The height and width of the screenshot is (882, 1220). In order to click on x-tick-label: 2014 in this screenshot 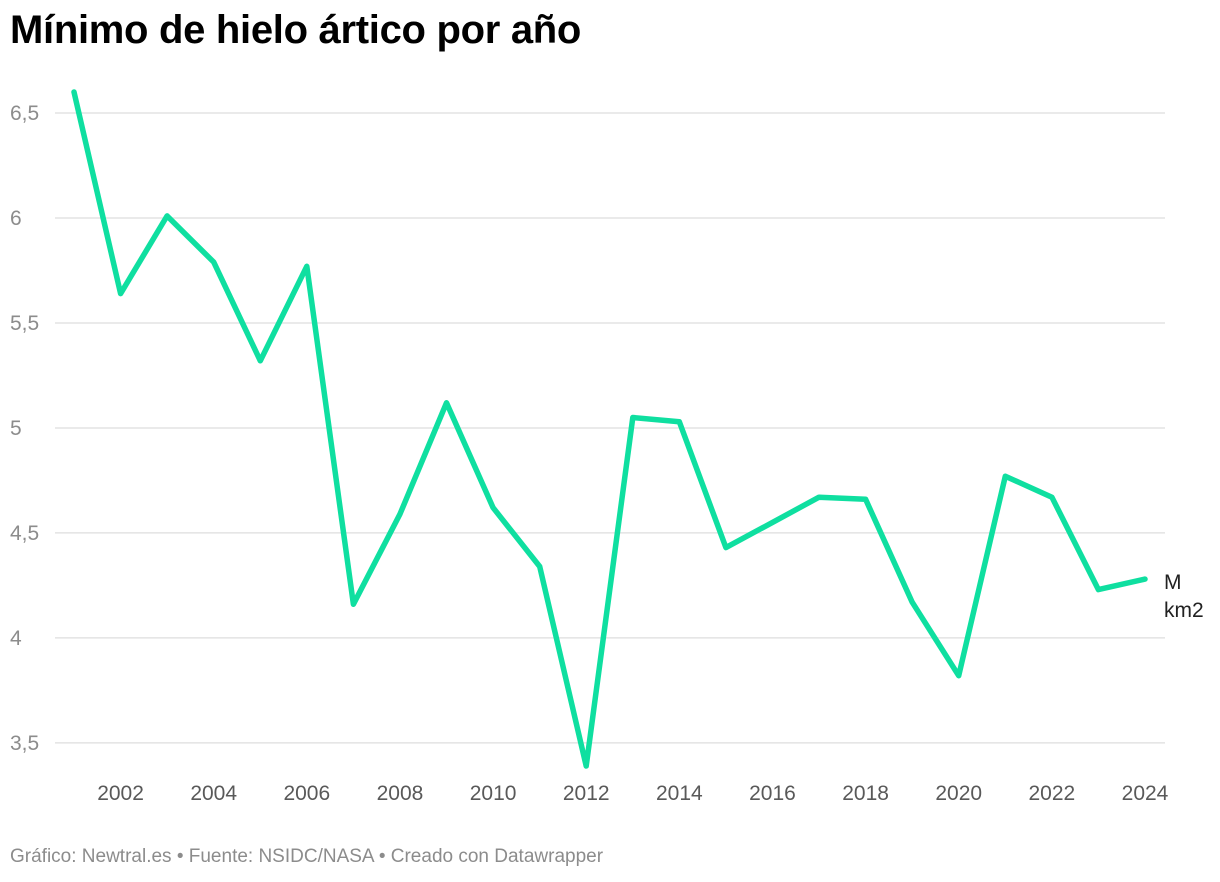, I will do `click(679, 793)`.